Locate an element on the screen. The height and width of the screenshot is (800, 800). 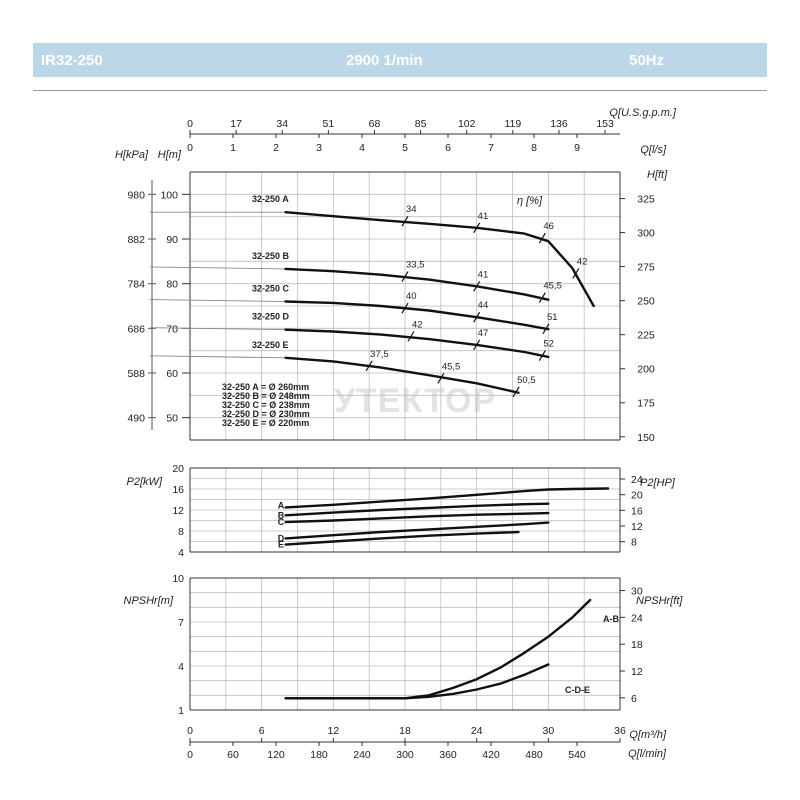
head-ft-tick-label: 175 is located at coordinates (646, 404).